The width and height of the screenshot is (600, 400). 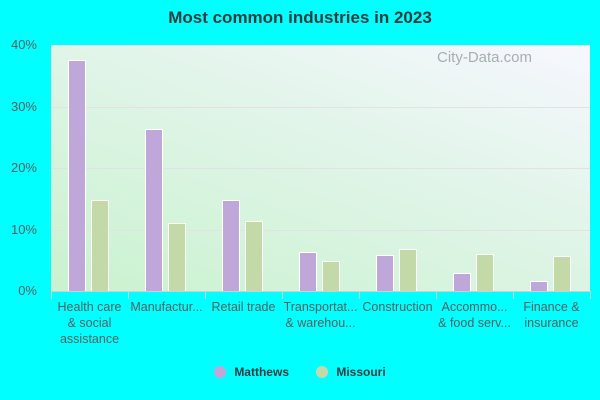 I want to click on x-tick-label: Finance & insurance, so click(x=551, y=315).